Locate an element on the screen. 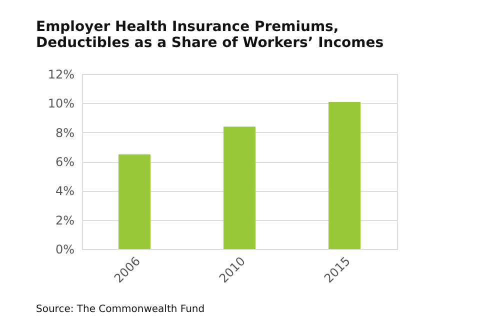 This screenshot has width=499, height=329. source-note: Source: The Commonwealth Fund is located at coordinates (120, 309).